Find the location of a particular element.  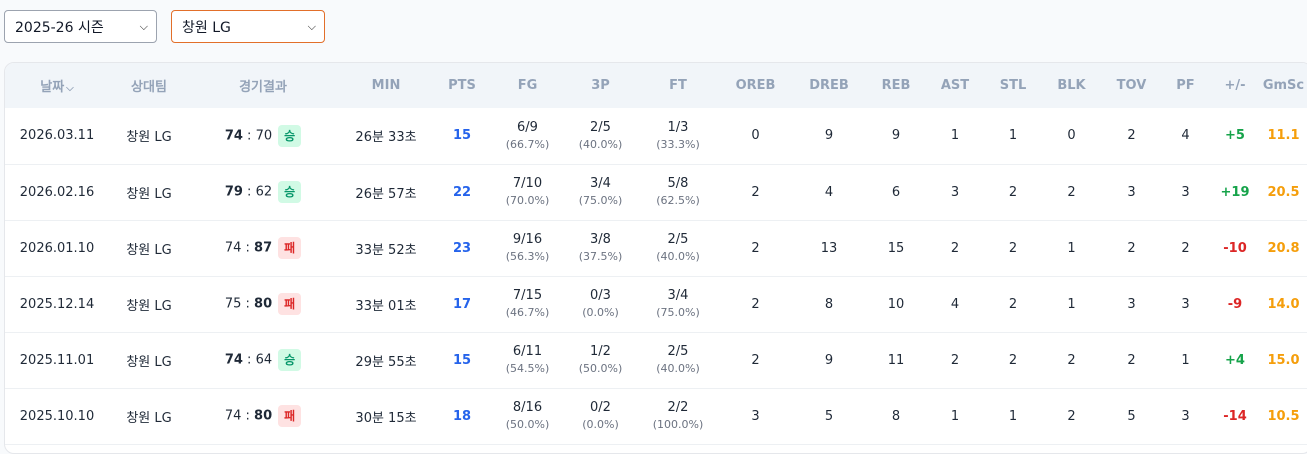

col-pts: PTS is located at coordinates (462, 85).